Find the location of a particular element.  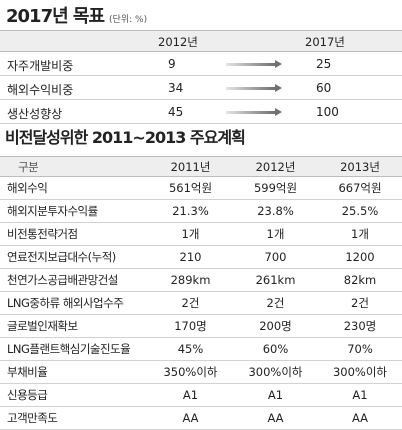

value-2017: 60 is located at coordinates (324, 88).